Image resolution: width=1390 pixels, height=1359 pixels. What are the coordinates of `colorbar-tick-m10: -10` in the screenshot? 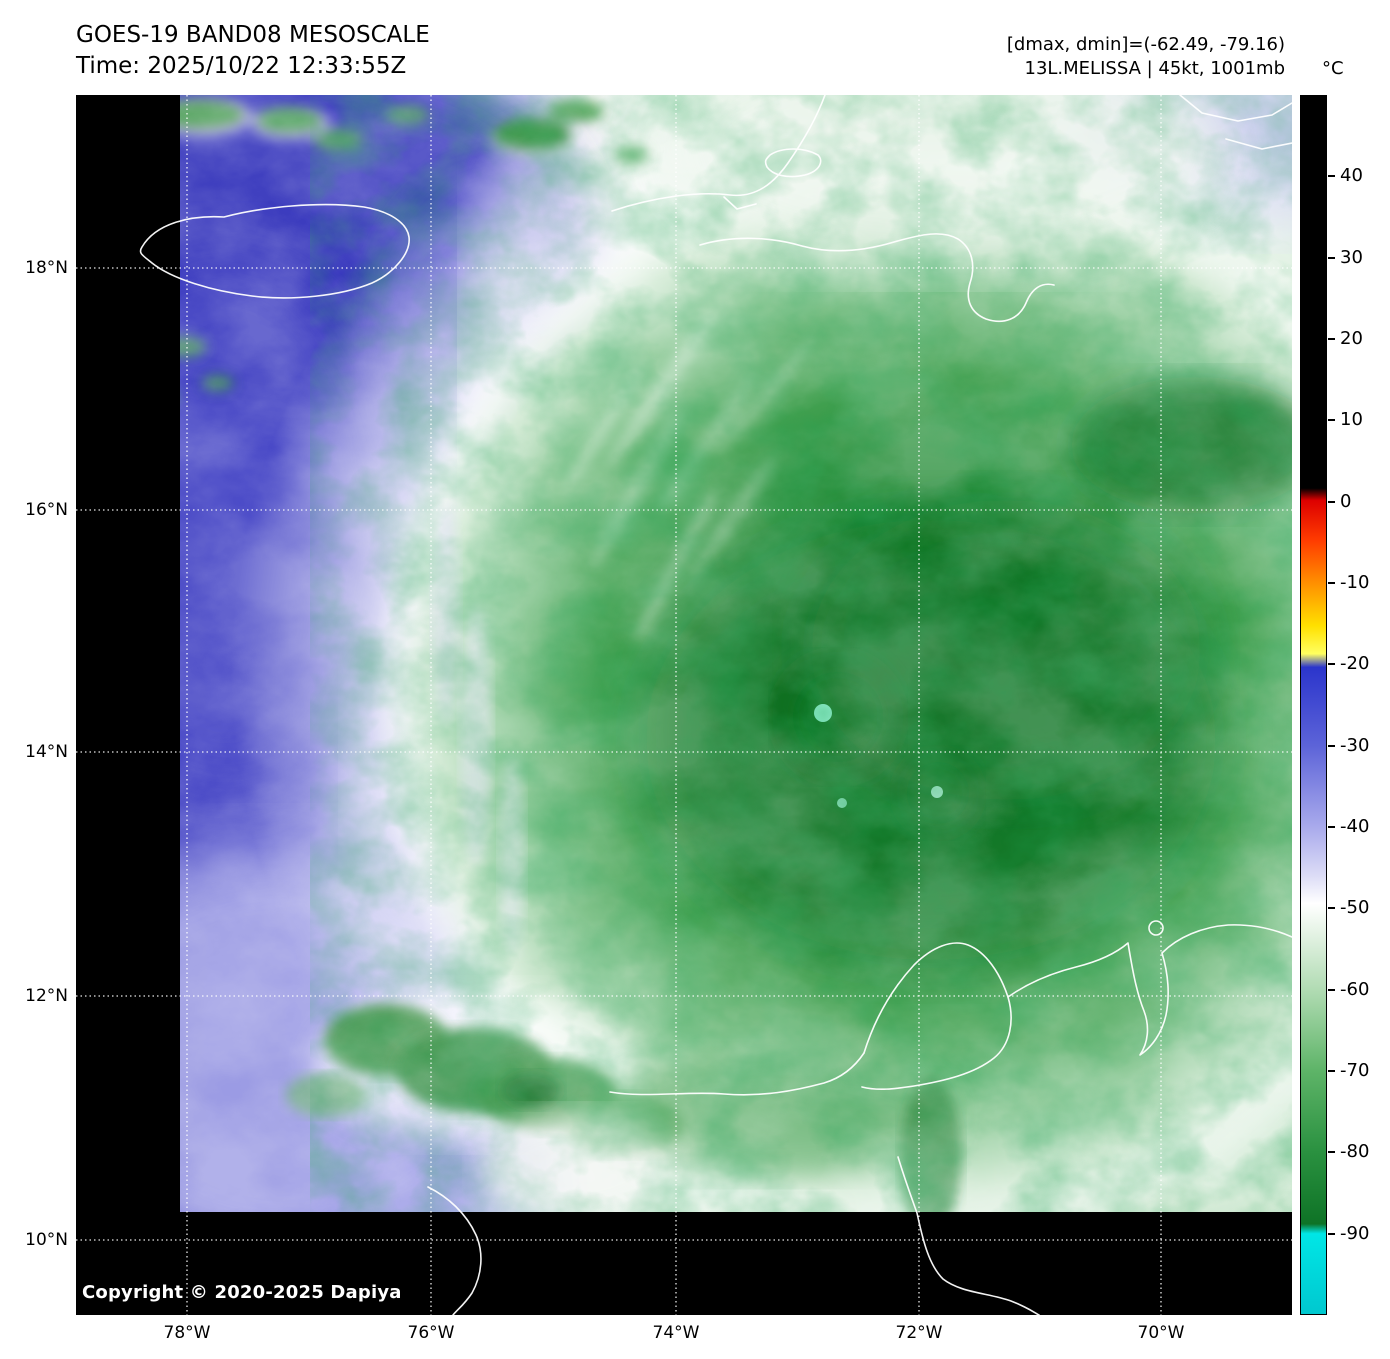 It's located at (1355, 582).